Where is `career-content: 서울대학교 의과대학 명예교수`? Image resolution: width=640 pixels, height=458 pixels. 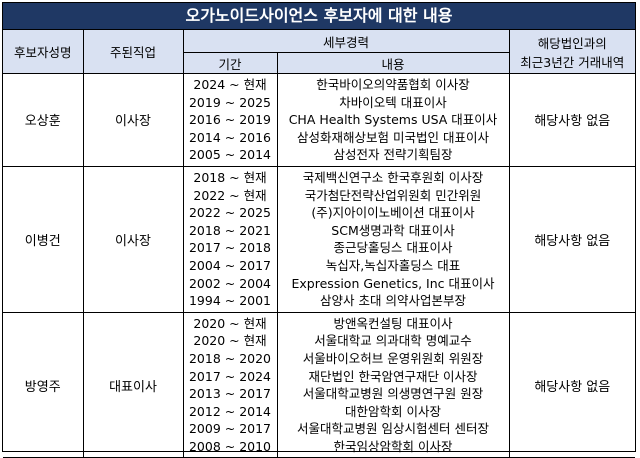 career-content: 서울대학교 의과대학 명예교수 is located at coordinates (393, 341).